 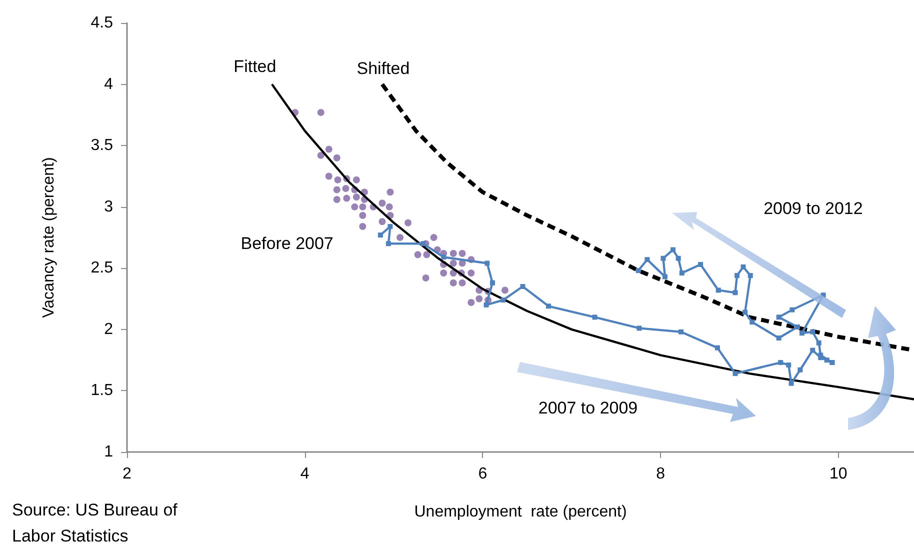 What do you see at coordinates (813, 208) in the screenshot?
I see `text: 2009 to 2012` at bounding box center [813, 208].